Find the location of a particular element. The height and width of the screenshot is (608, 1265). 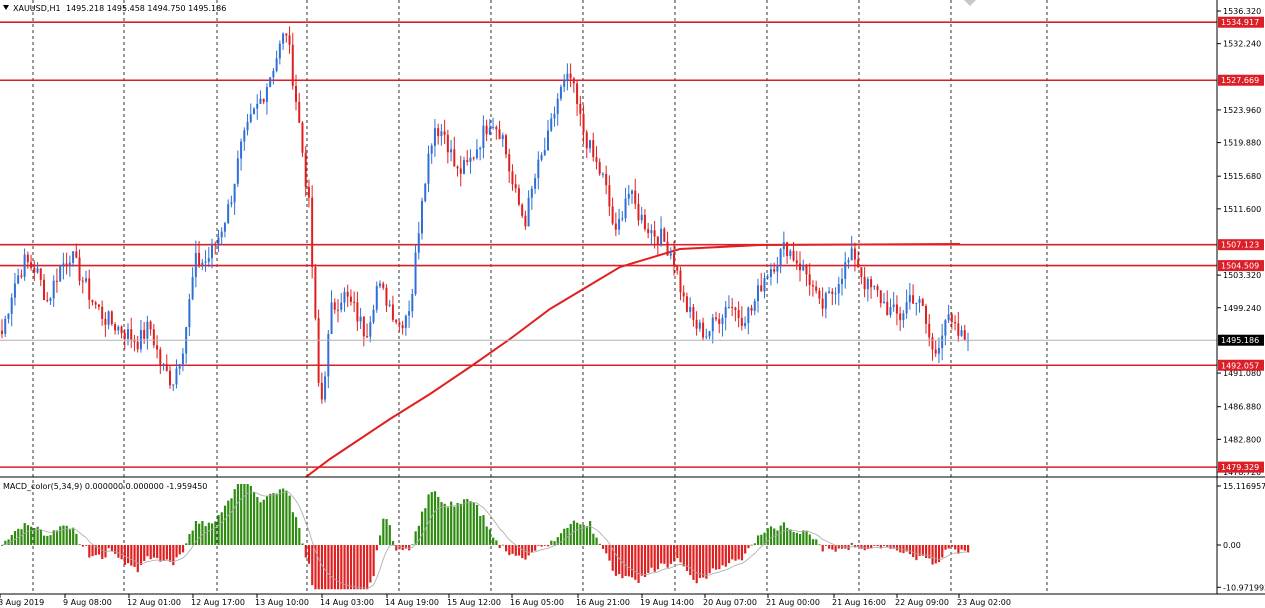

time-tick-label-13: 21 Aug 16:00 is located at coordinates (859, 602).